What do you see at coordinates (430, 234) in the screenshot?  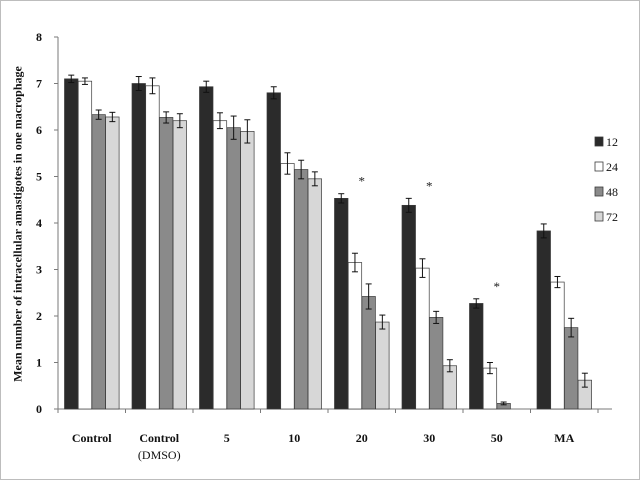 I see `significance-markers: * * *` at bounding box center [430, 234].